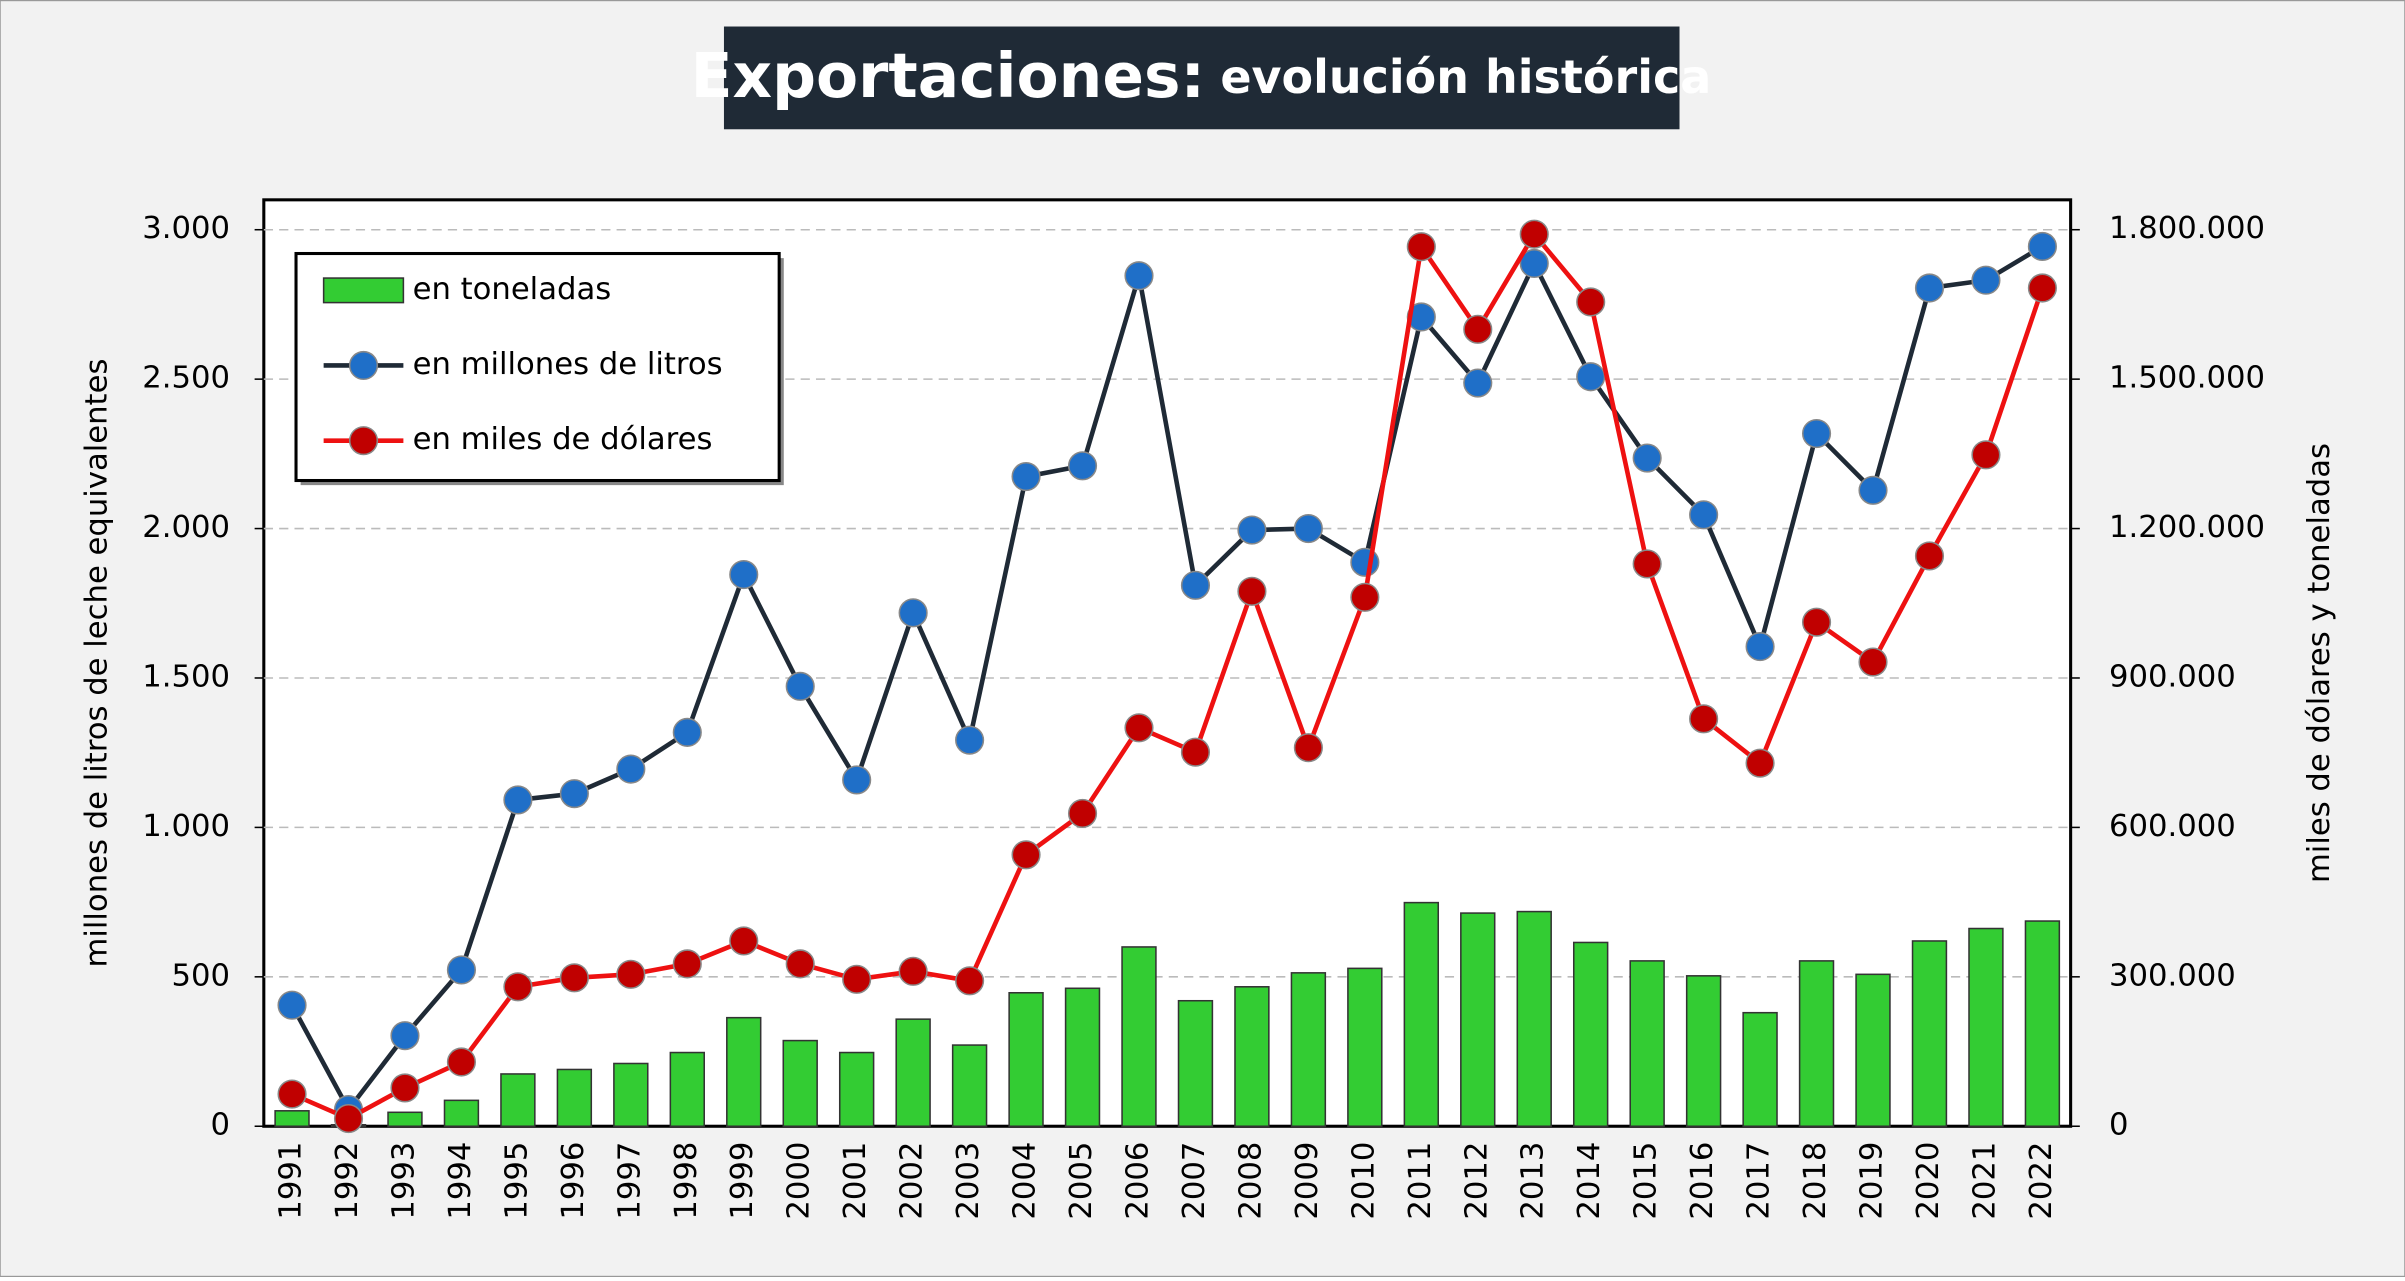 The height and width of the screenshot is (1281, 2405). I want to click on x-tick-label: 1998, so click(686, 1181).